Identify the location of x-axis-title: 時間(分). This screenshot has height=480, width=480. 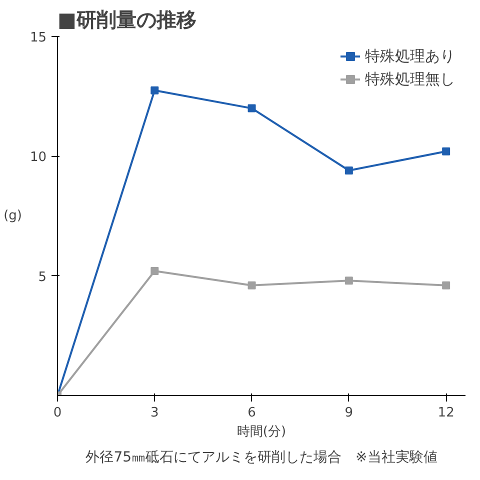
(261, 432).